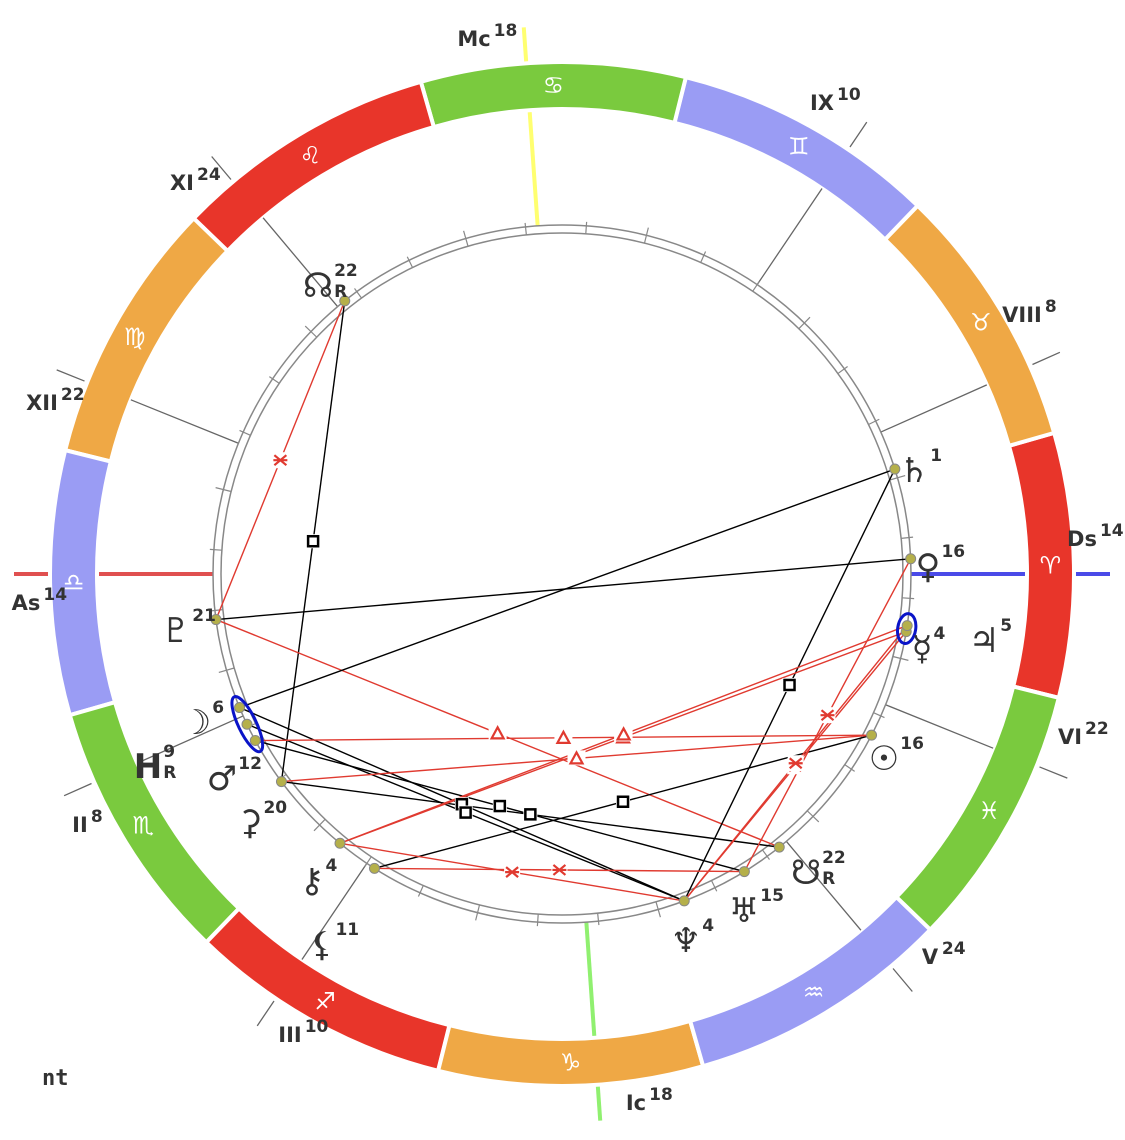 The image size is (1125, 1140). What do you see at coordinates (922, 649) in the screenshot?
I see `mercury-glyph-icon: ☿︎` at bounding box center [922, 649].